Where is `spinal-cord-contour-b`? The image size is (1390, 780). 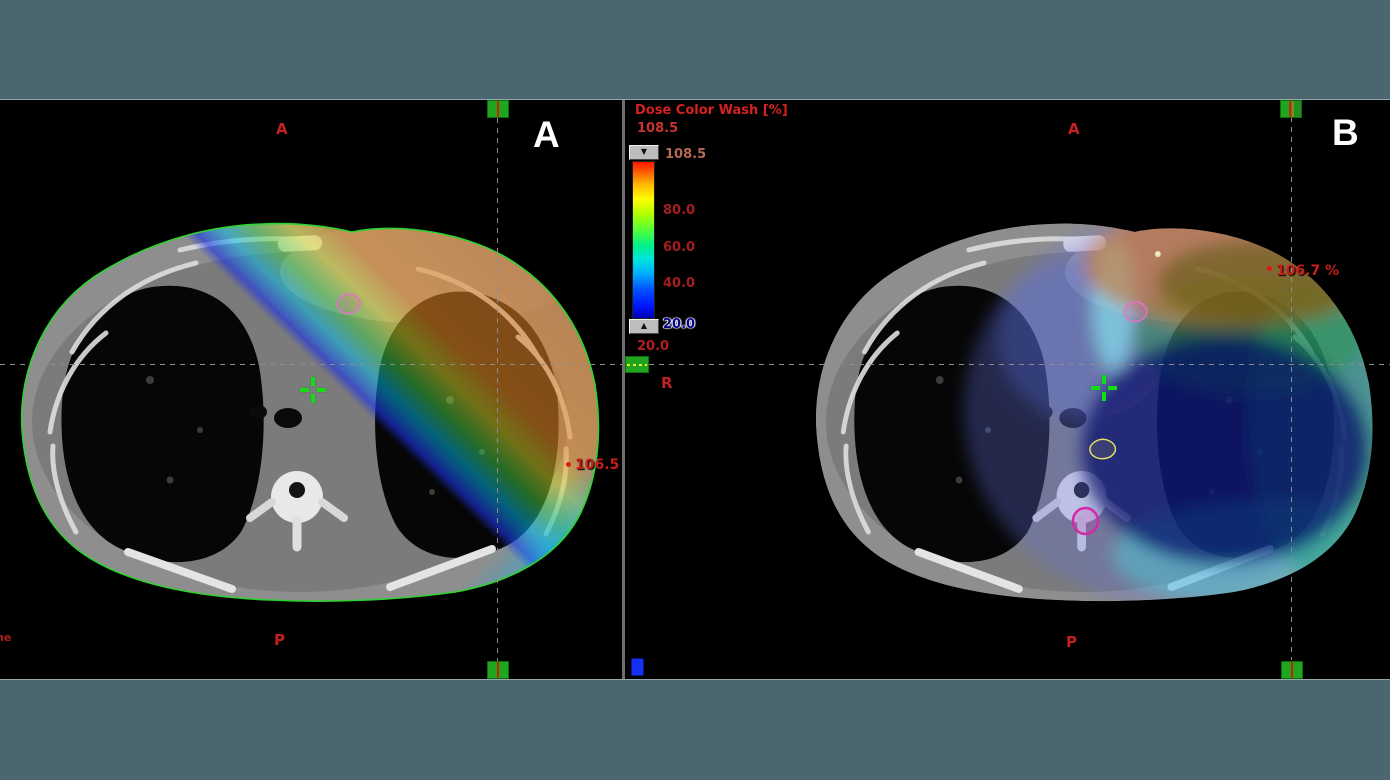
spinal-cord-contour-b is located at coordinates (1085, 521).